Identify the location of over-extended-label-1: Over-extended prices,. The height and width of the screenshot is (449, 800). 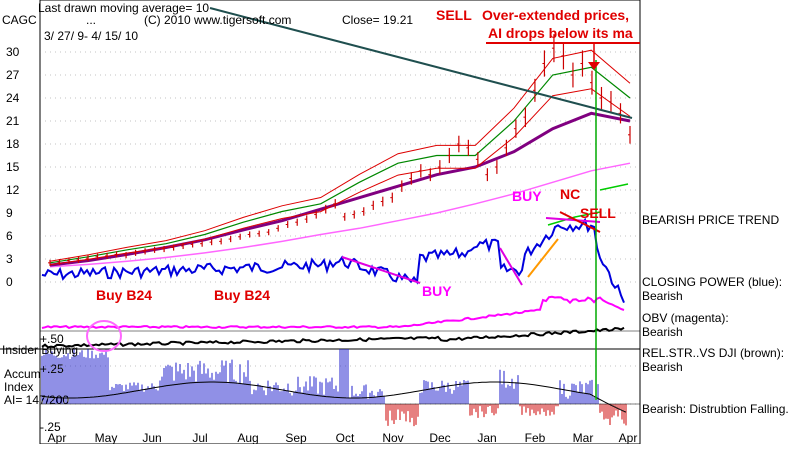
(555, 15).